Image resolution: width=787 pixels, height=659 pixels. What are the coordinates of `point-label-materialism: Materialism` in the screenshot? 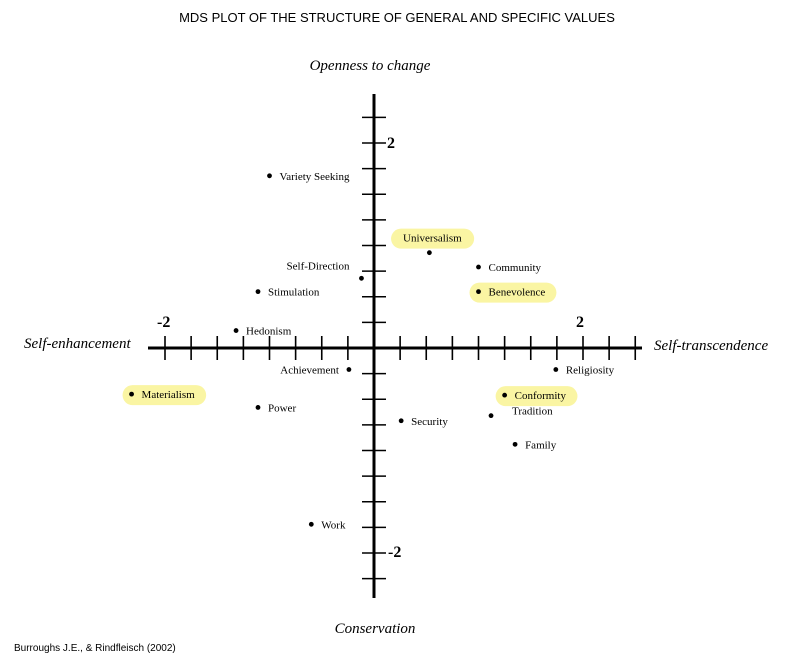 It's located at (169, 395).